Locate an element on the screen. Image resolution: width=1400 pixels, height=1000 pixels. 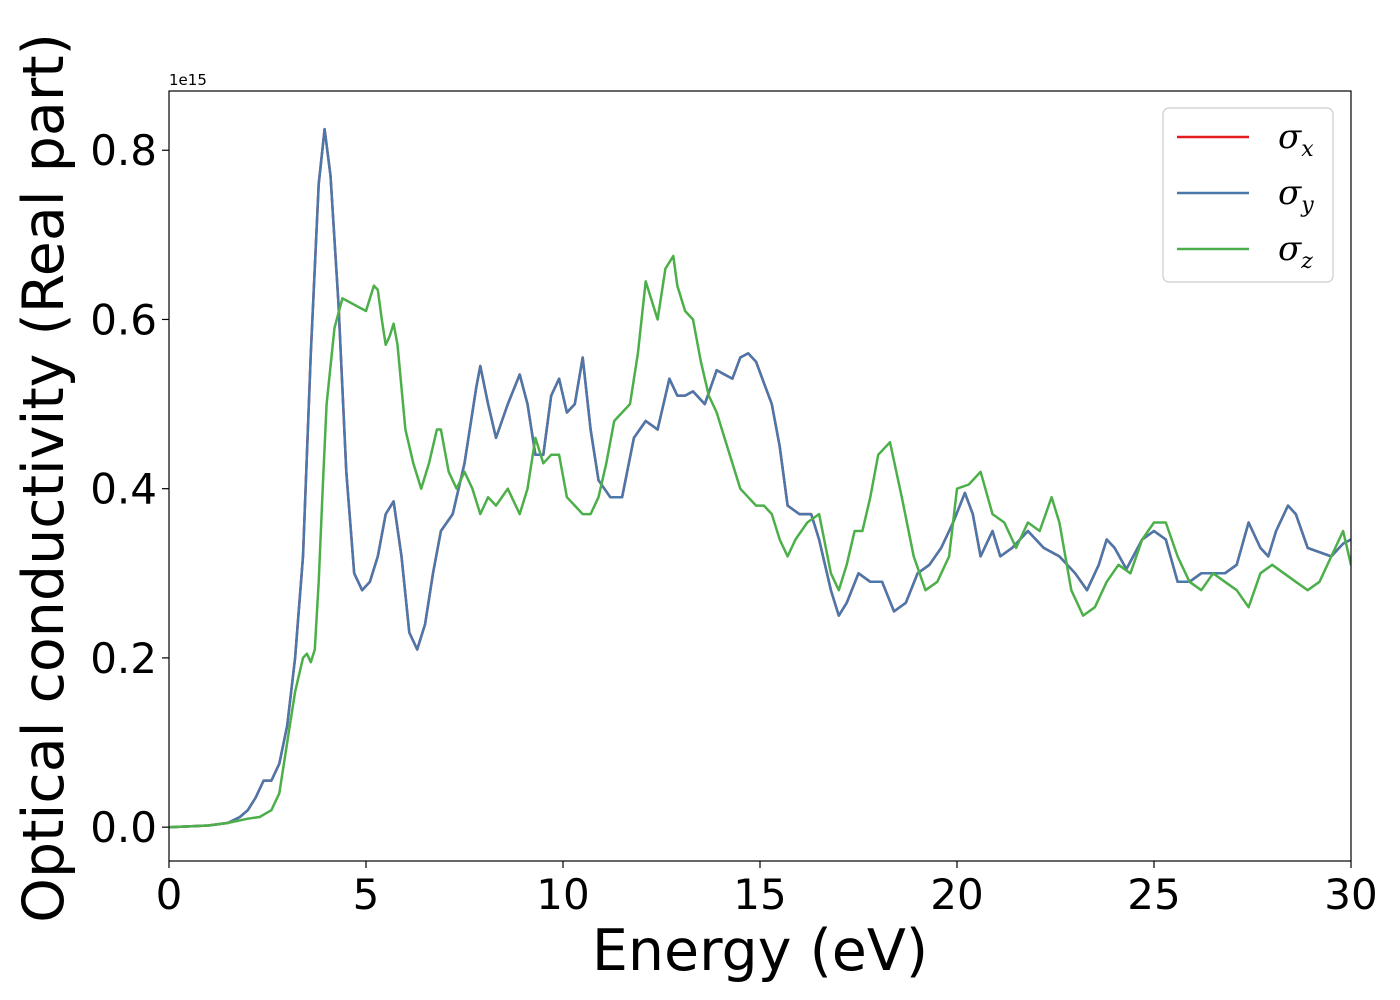
y-tick-label: 0.2 is located at coordinates (123, 658).